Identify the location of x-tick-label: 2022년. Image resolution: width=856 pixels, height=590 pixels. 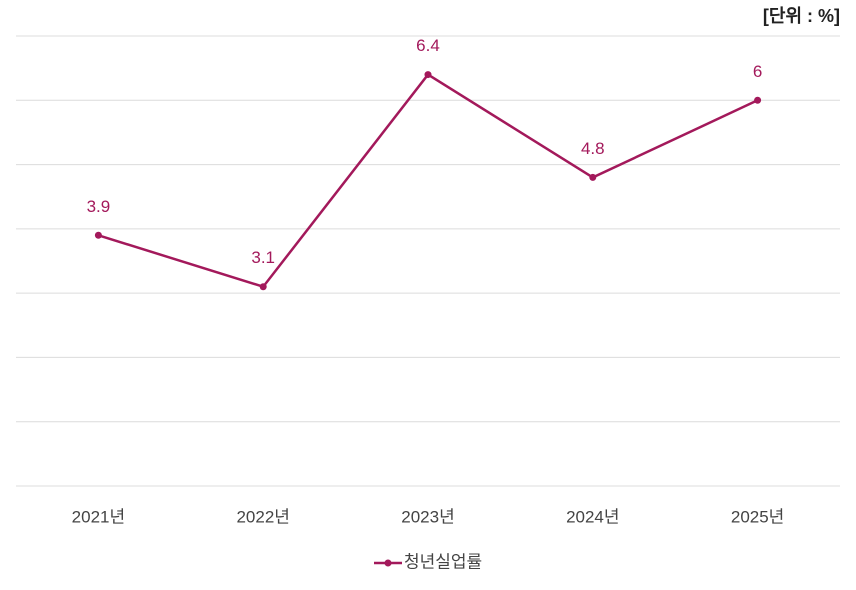
(262, 516).